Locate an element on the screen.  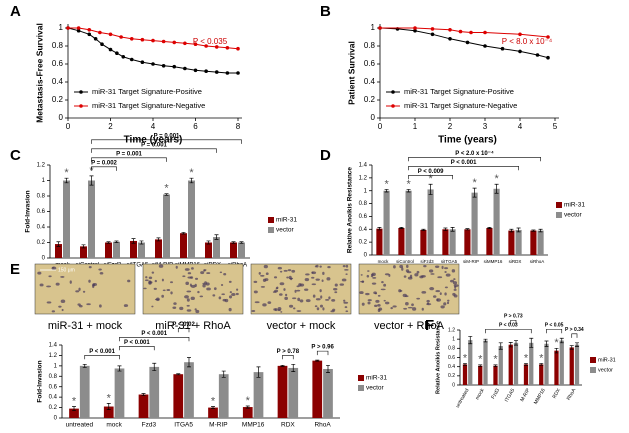
comparison-label: P = 0.001 is located at coordinates (154, 145).